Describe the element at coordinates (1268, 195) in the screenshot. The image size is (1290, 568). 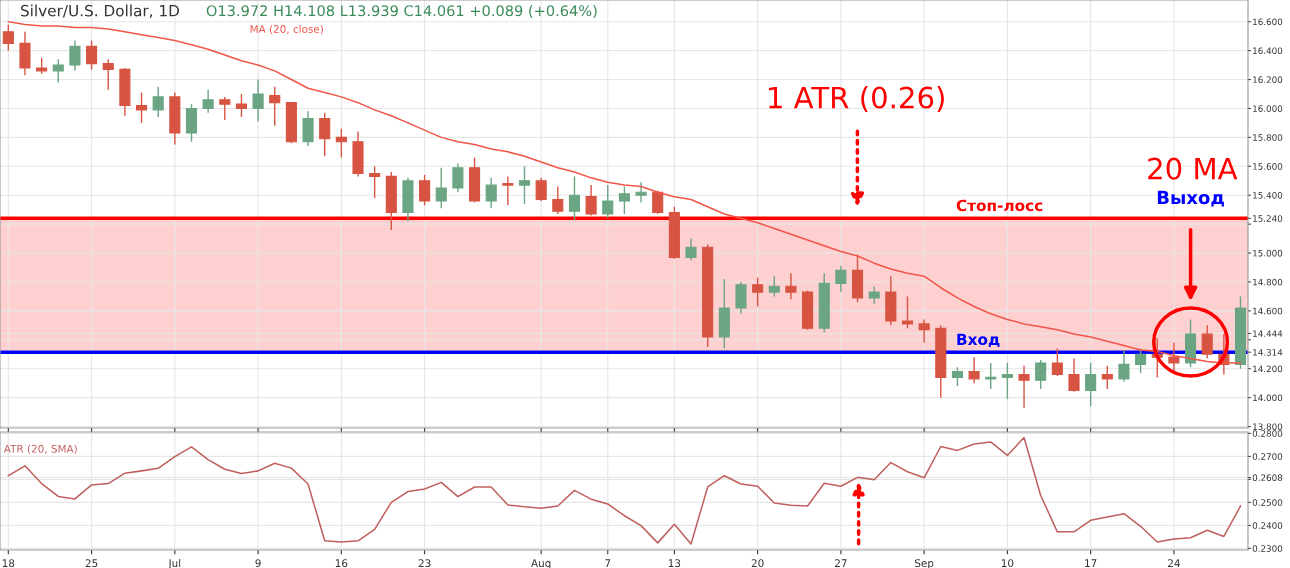
I see `y-tick-label: 15.400` at that location.